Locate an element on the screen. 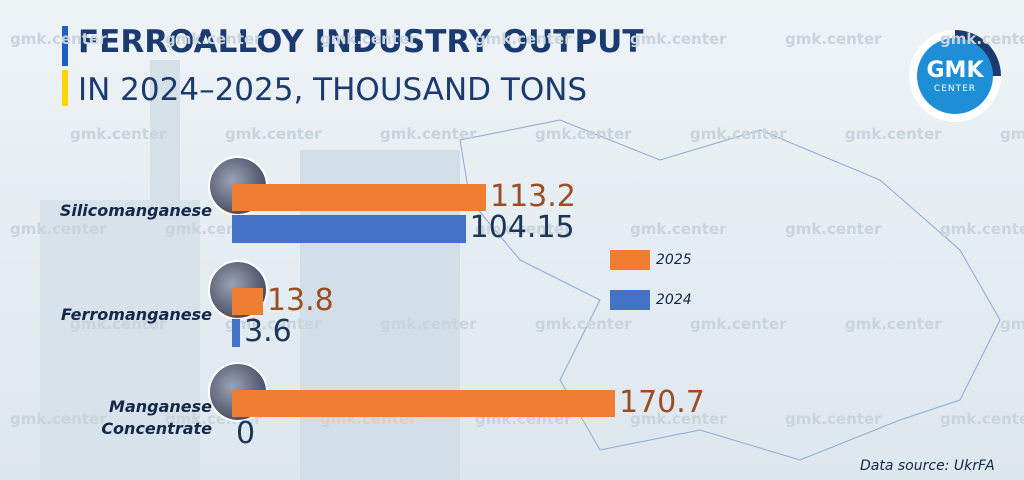 This screenshot has height=480, width=1024. chart-title: FERROALLOY INDUSTRY OUTPUT is located at coordinates (361, 42).